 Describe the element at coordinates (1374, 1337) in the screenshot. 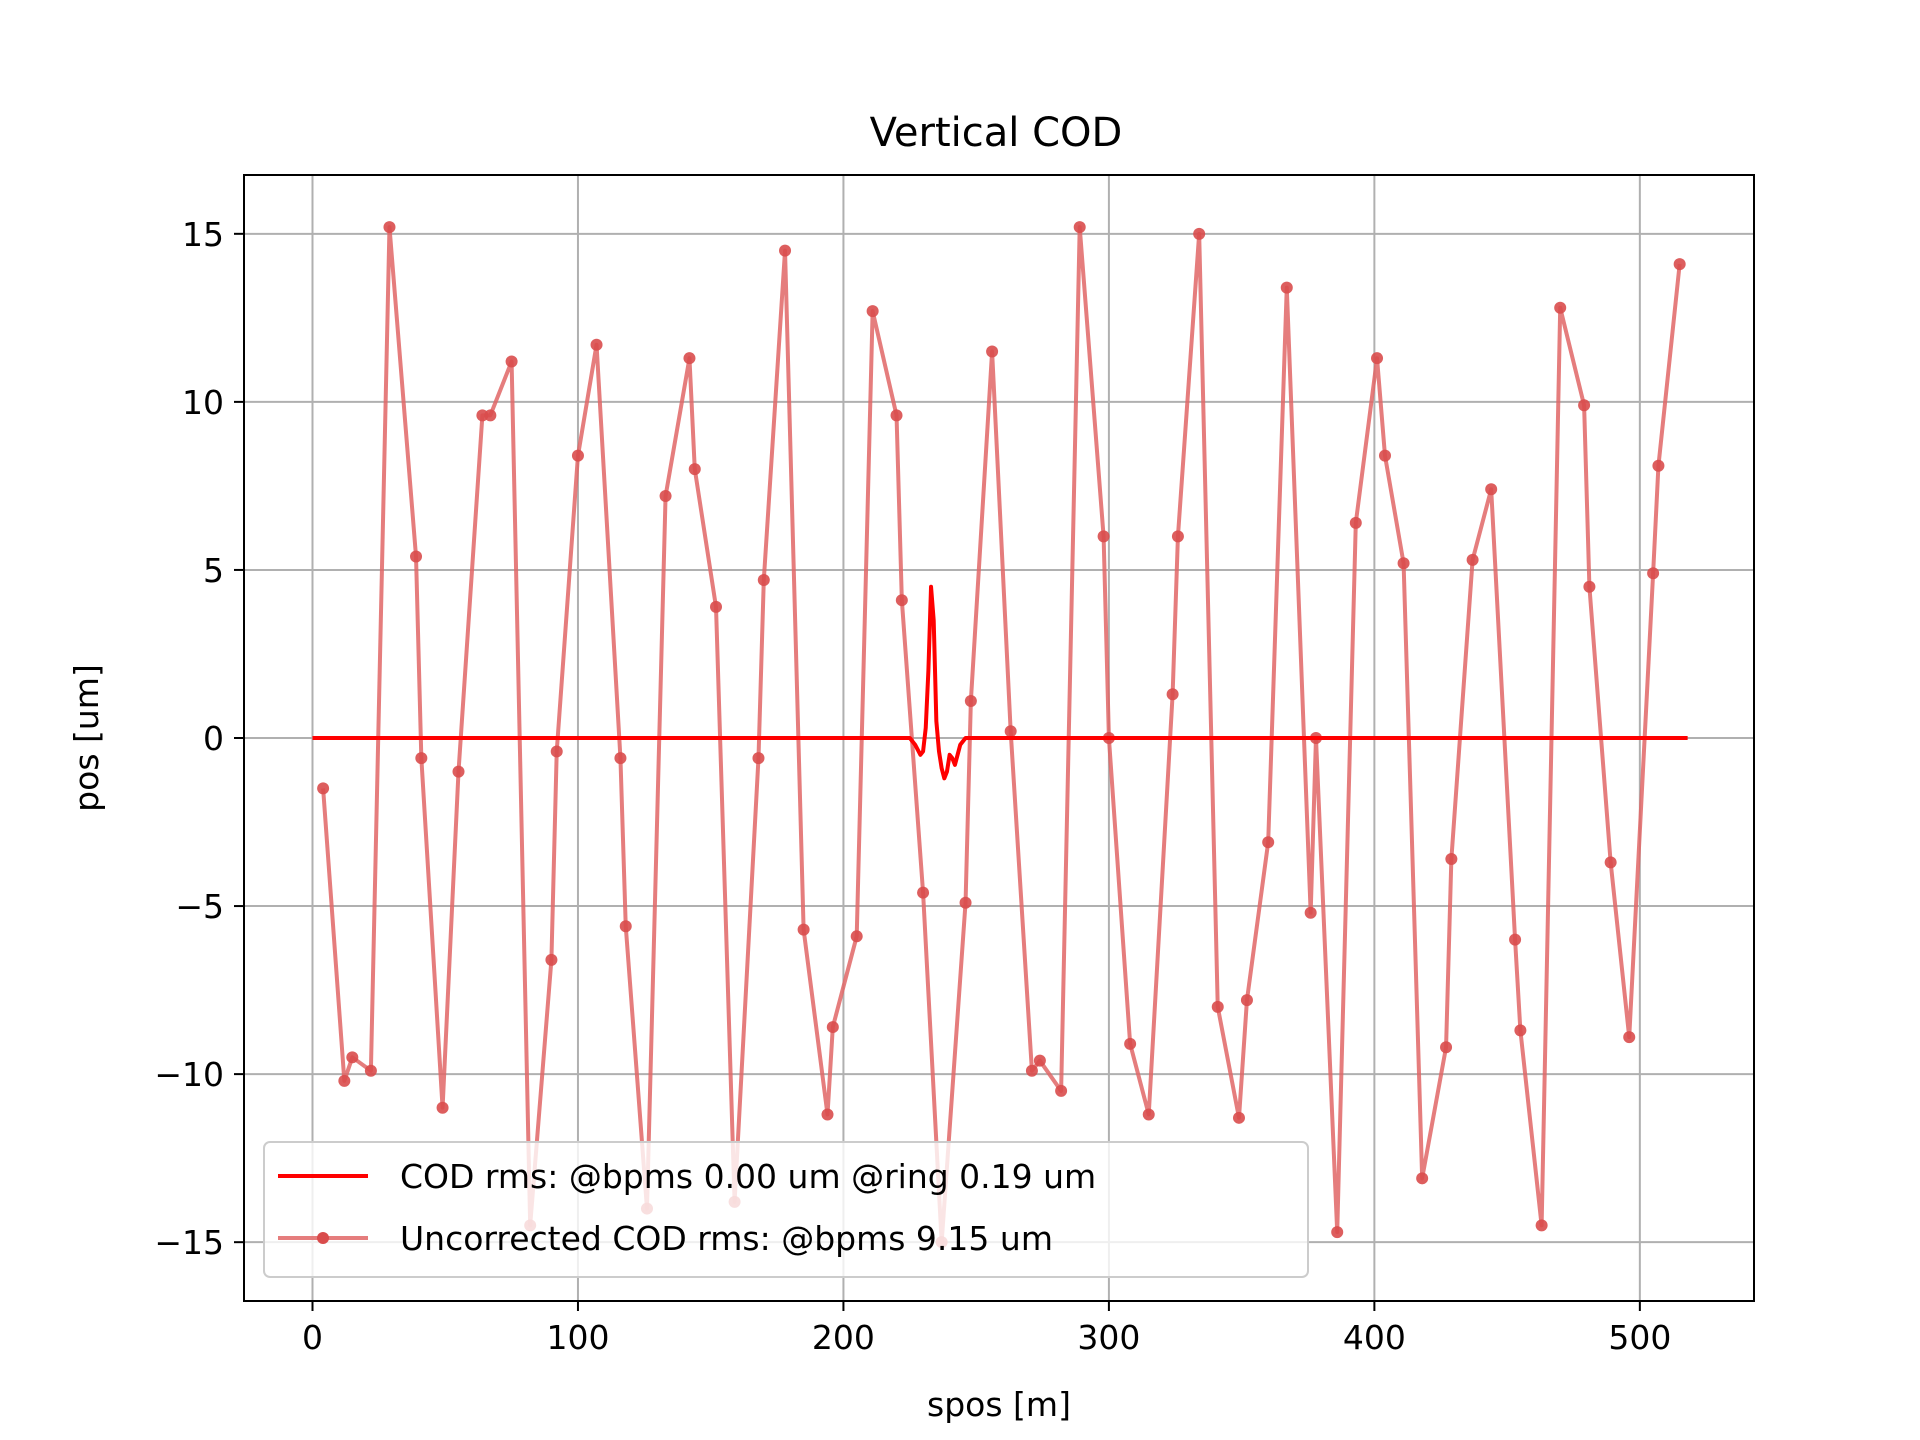

I see `x-tick-label: 400` at that location.